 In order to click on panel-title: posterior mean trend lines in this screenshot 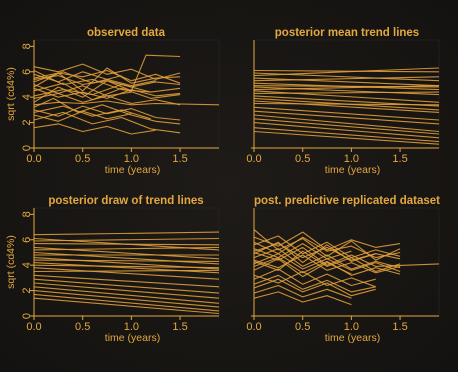, I will do `click(347, 33)`.